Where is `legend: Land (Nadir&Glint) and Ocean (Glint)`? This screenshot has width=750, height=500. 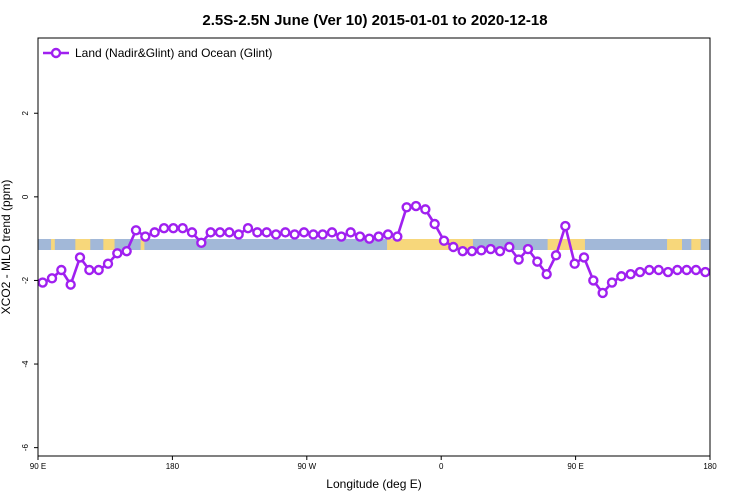 legend: Land (Nadir&Glint) and Ocean (Glint) is located at coordinates (157, 53).